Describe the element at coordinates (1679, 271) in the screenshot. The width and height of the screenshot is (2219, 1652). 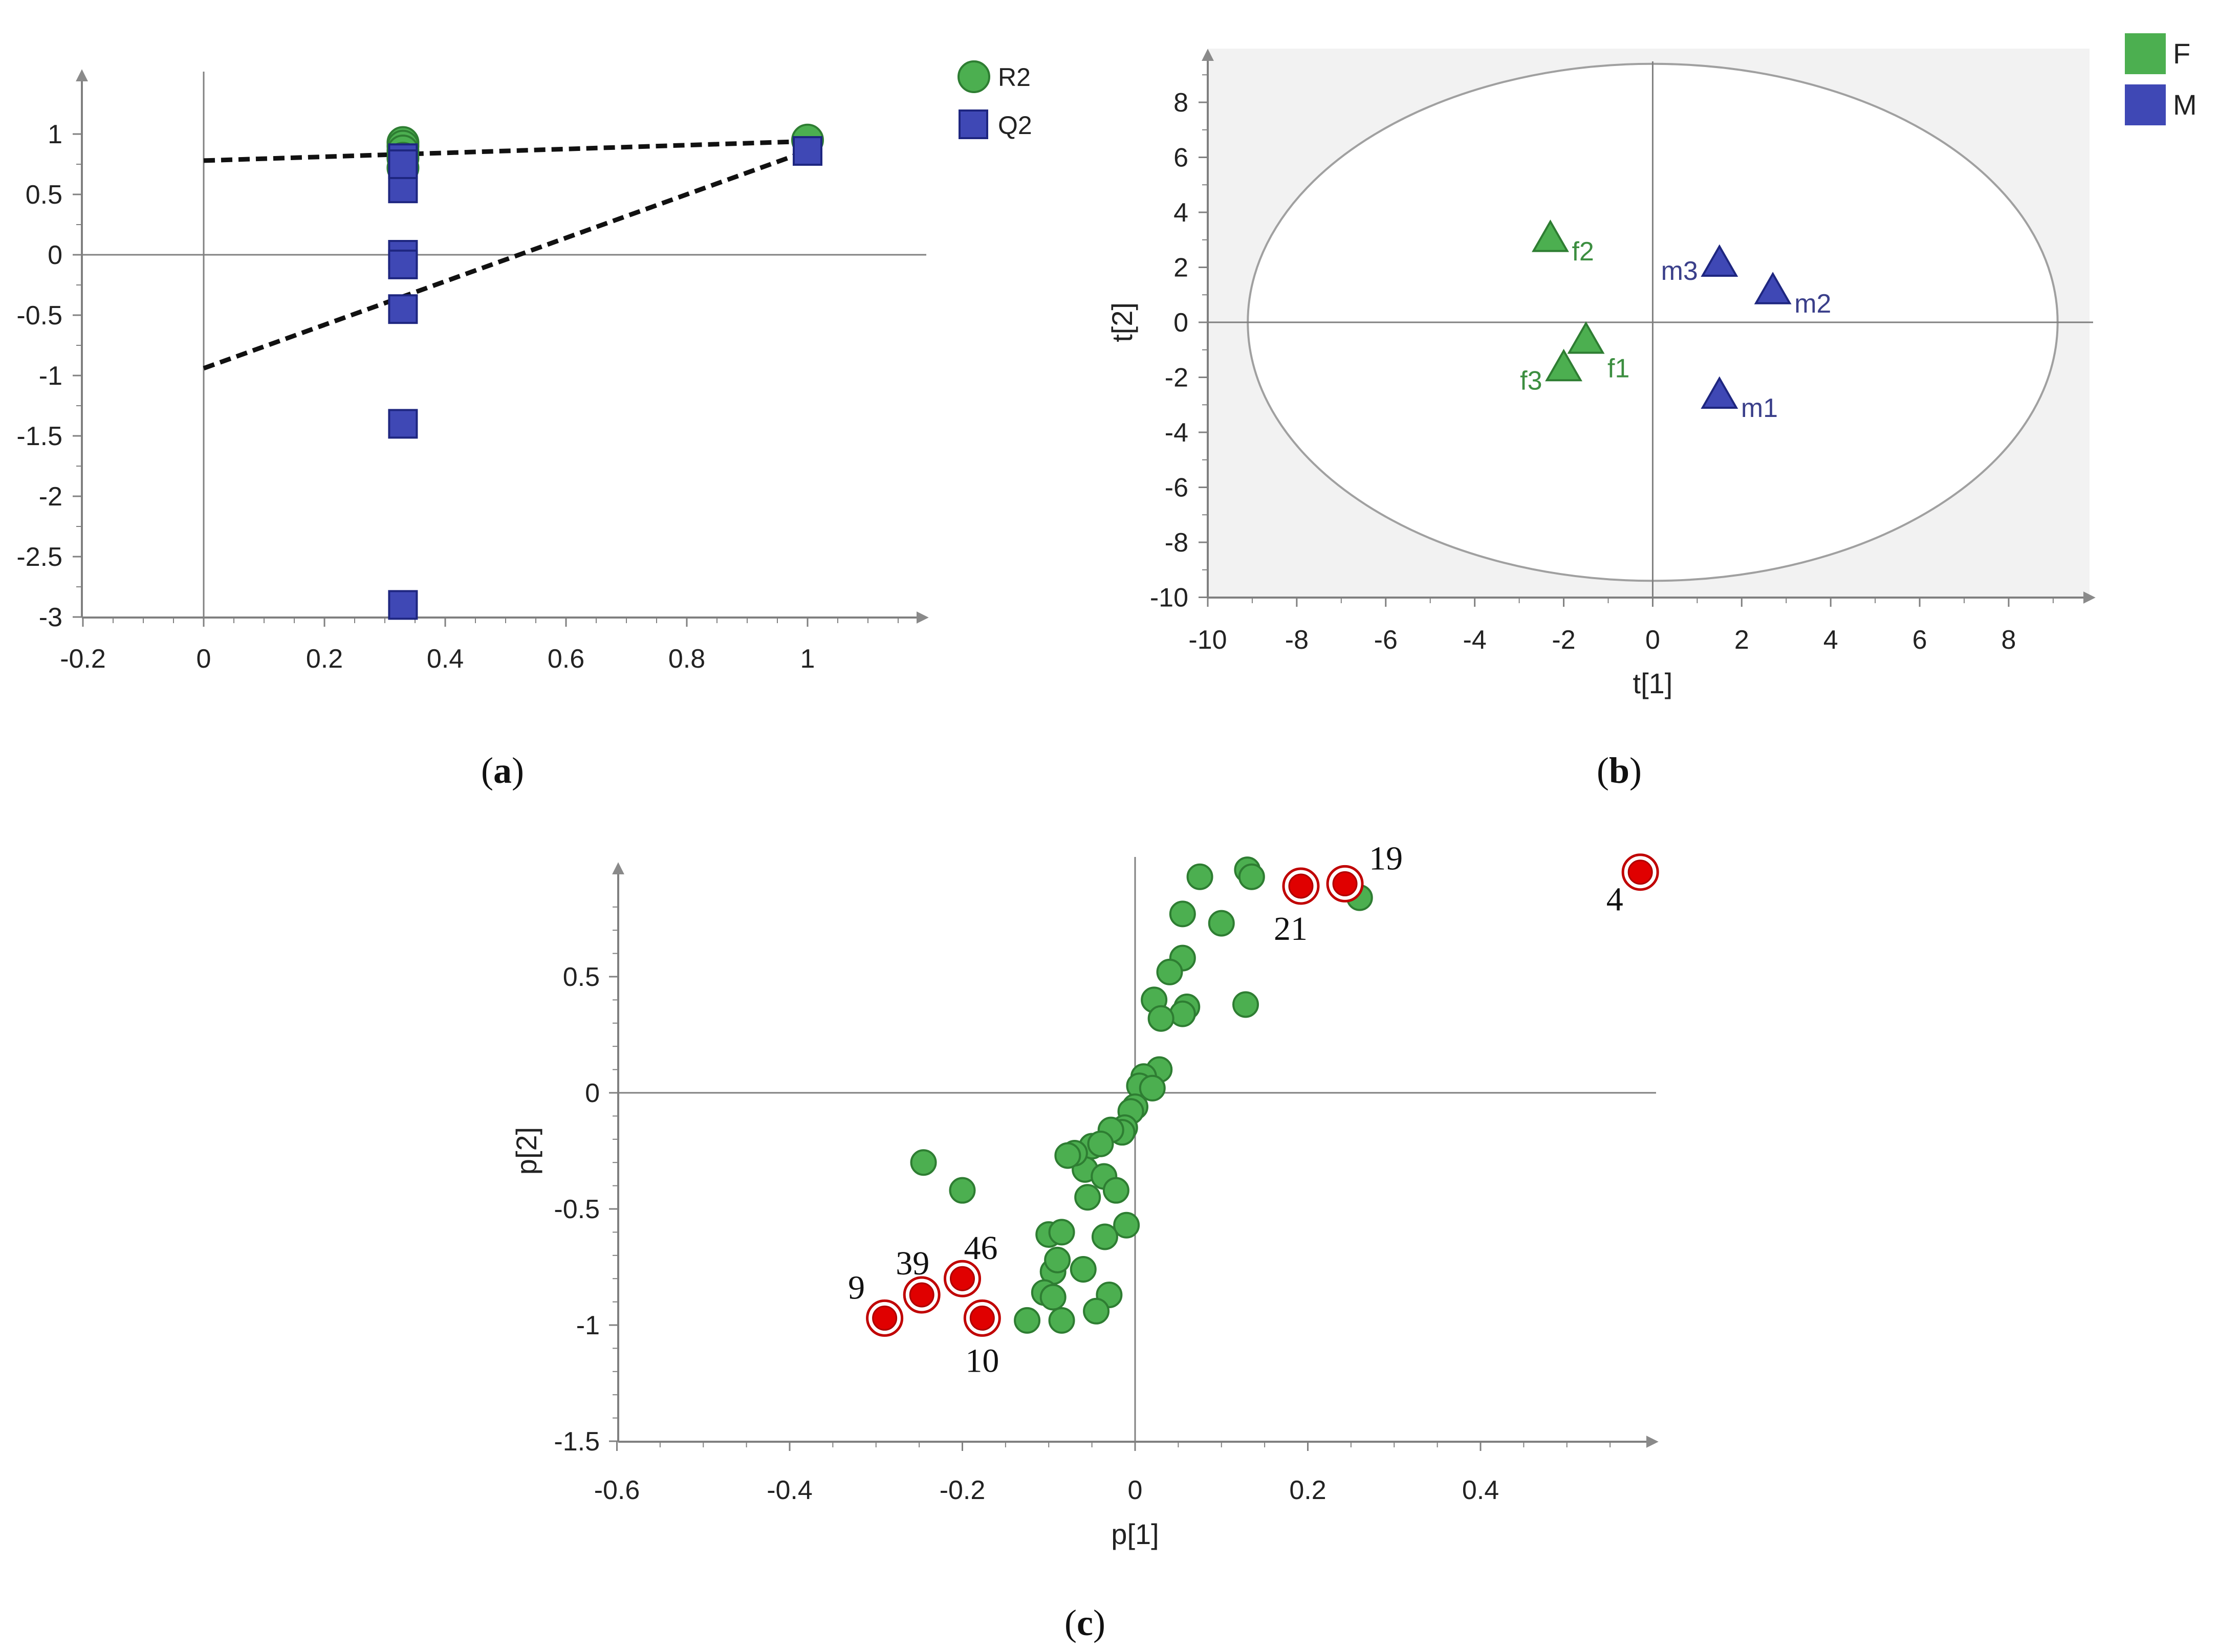
I see `panel-b-m-point-label: m3` at that location.